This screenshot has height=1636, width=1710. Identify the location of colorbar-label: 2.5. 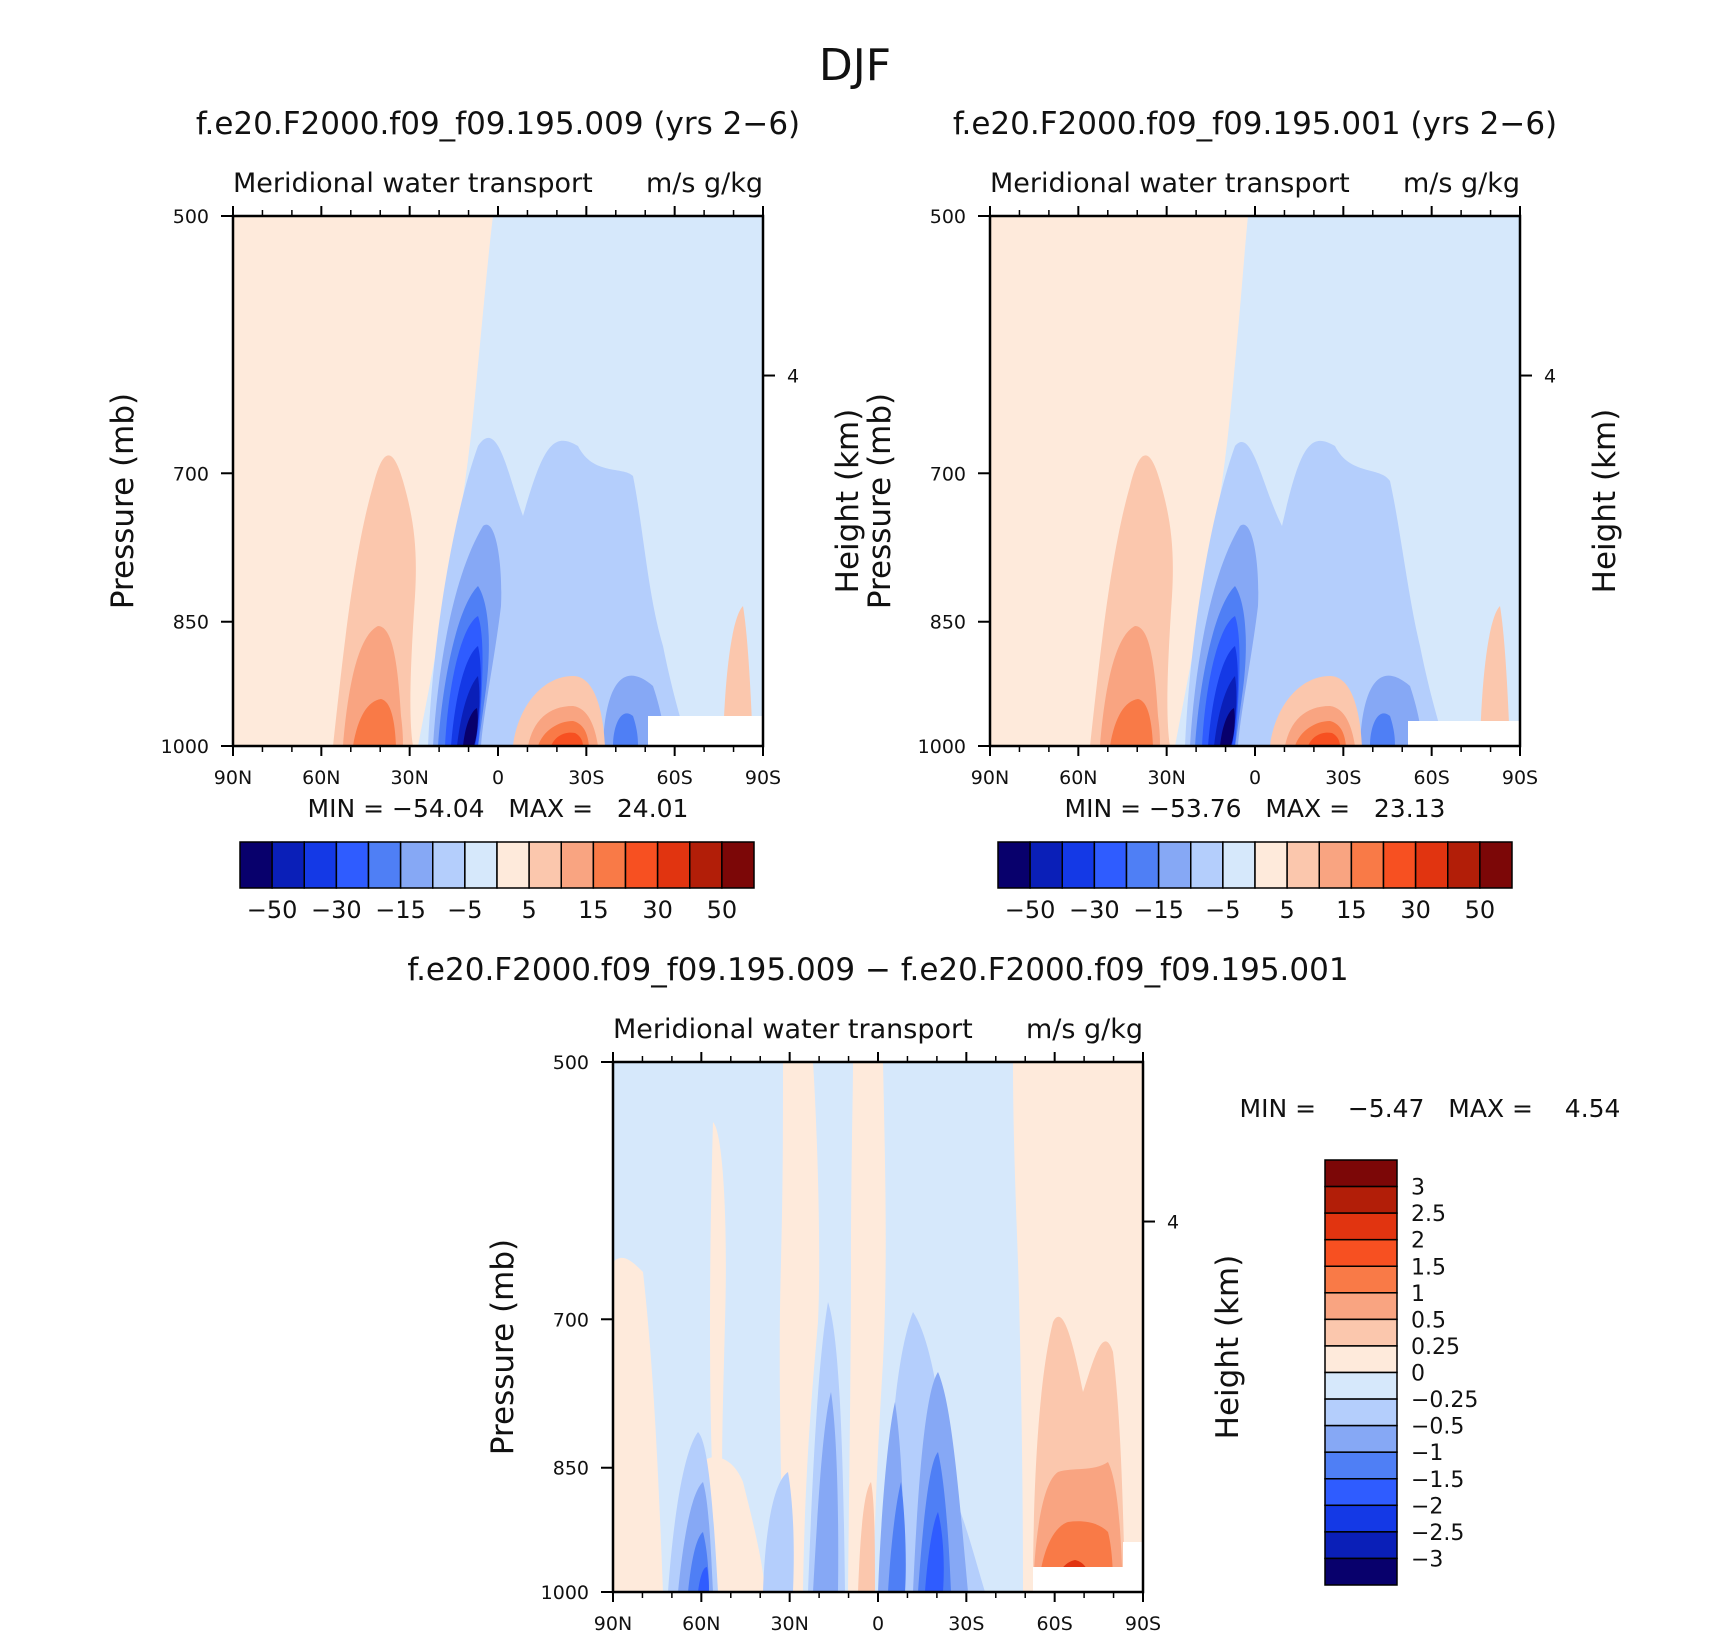
(1428, 1214).